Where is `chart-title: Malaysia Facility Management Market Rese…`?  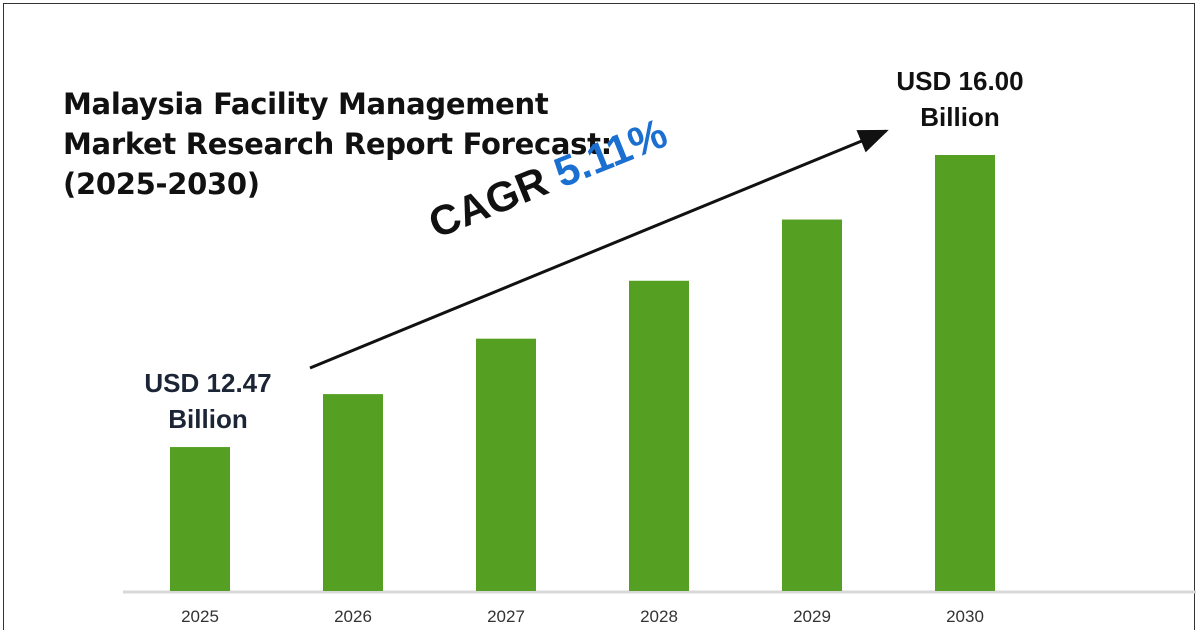
chart-title: Malaysia Facility Management Market Rese… is located at coordinates (337, 144).